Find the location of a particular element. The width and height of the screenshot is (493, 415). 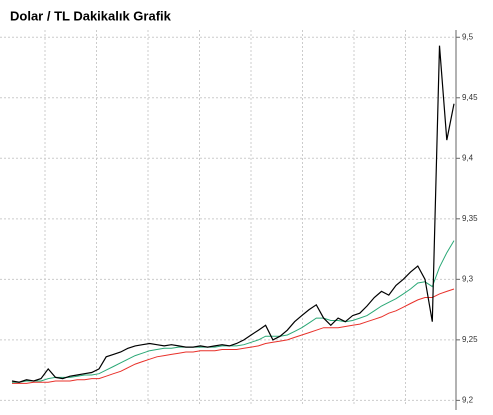

y-tick-label: 9,2 is located at coordinates (468, 399).